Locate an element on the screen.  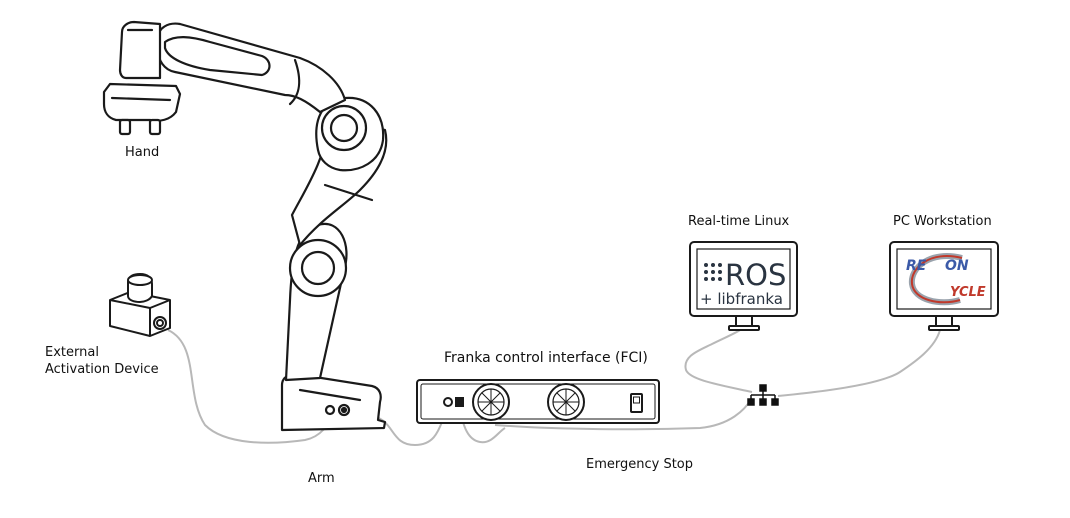
label-arm: Arm is located at coordinates (321, 478).